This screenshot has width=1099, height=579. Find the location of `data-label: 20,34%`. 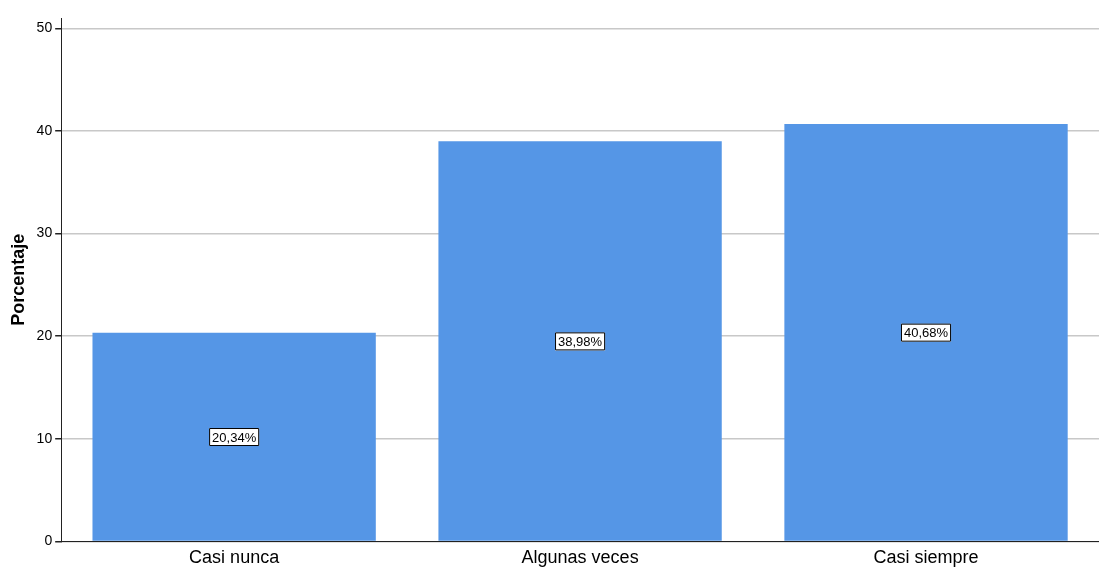

data-label: 20,34% is located at coordinates (234, 437).